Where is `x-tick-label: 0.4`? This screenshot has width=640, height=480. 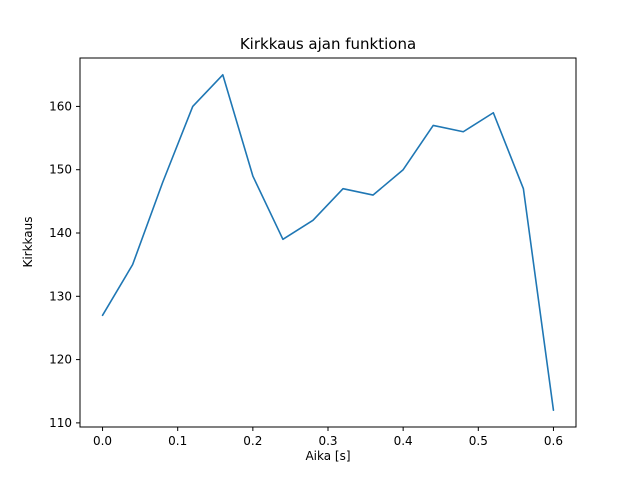 x-tick-label: 0.4 is located at coordinates (403, 441).